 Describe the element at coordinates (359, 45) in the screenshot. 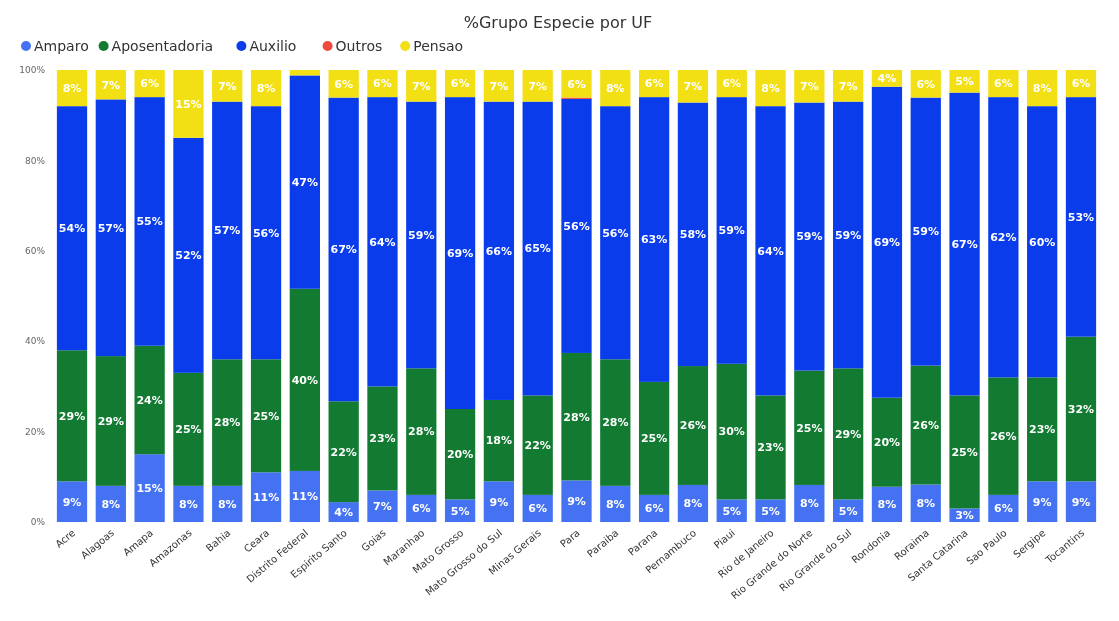

I see `legend-label: Outros` at that location.